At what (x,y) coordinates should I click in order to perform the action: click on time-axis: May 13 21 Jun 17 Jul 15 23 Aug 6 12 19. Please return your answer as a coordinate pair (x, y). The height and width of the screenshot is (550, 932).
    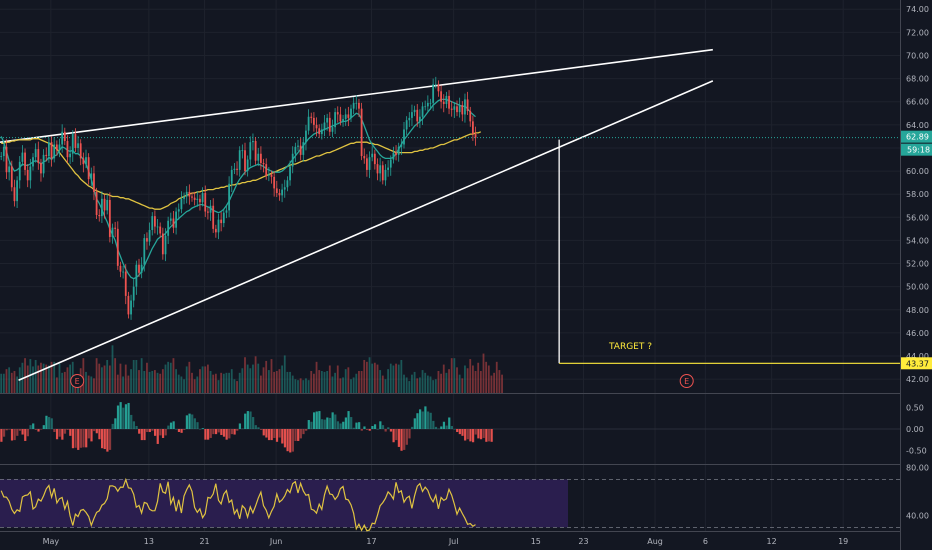
    Looking at the image, I should click on (446, 541).